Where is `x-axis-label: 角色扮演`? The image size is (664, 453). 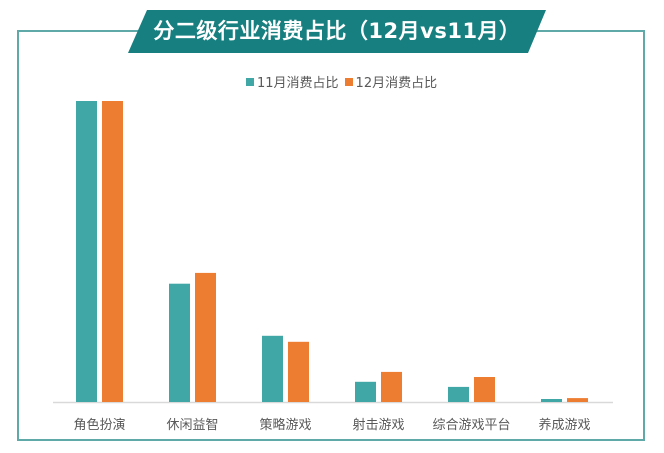
x-axis-label: 角色扮演 is located at coordinates (99, 425).